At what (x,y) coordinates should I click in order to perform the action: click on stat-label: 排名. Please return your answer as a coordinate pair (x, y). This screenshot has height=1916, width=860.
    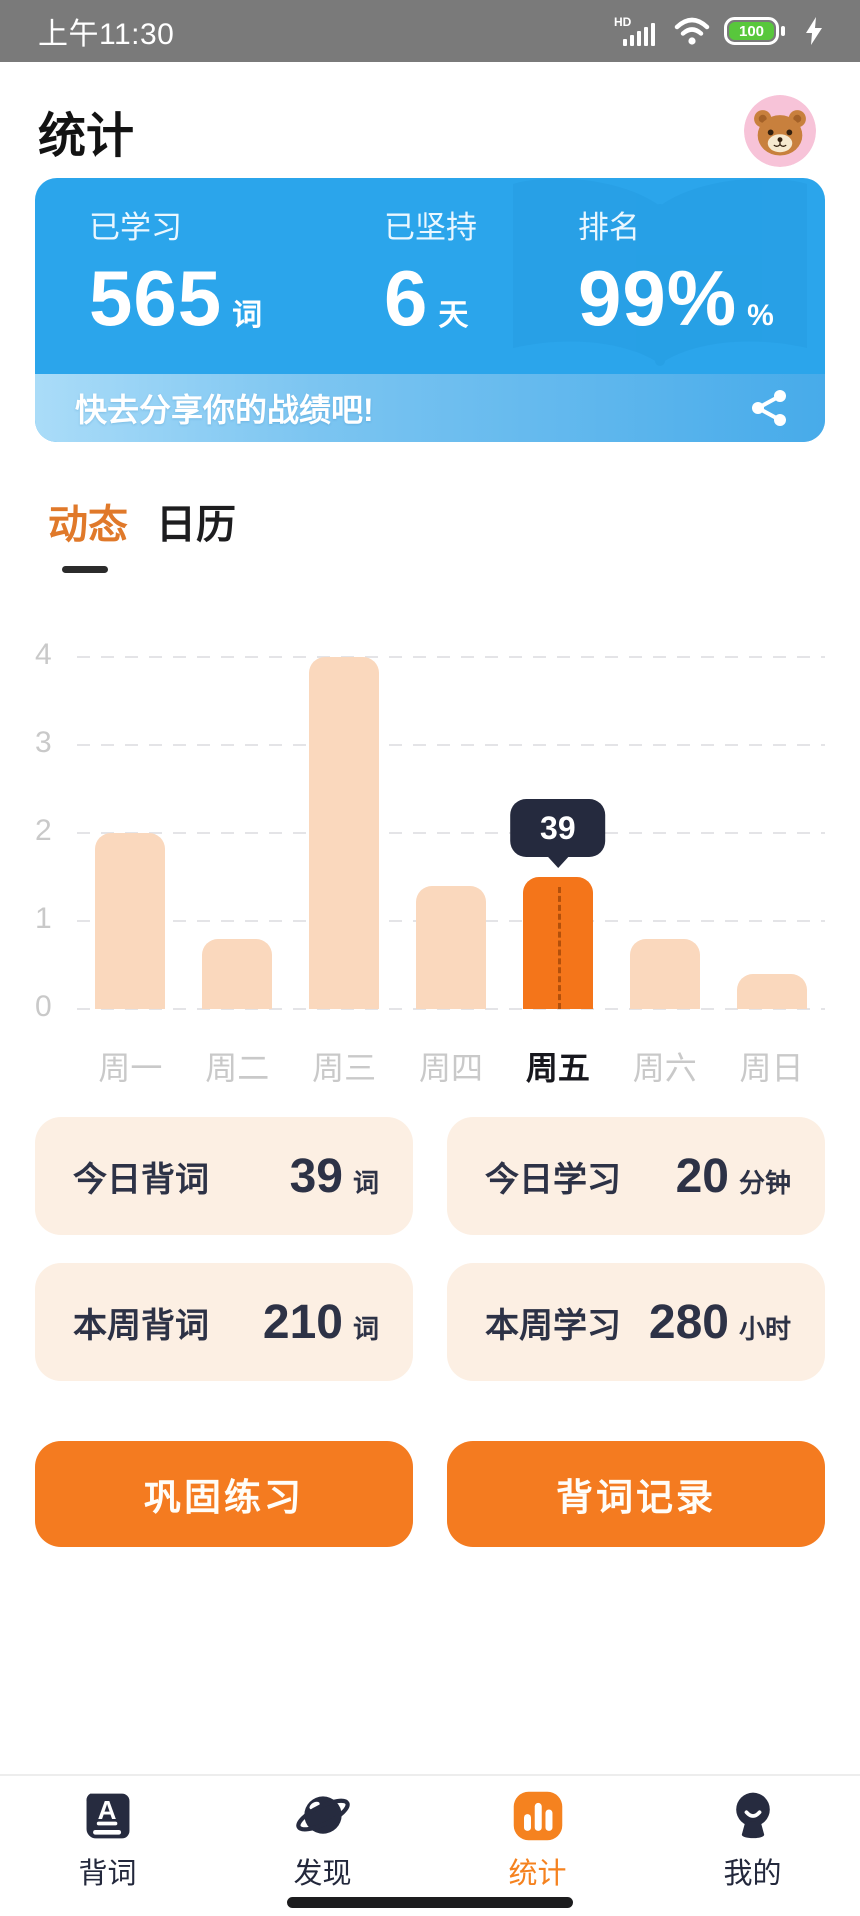
    Looking at the image, I should click on (609, 227).